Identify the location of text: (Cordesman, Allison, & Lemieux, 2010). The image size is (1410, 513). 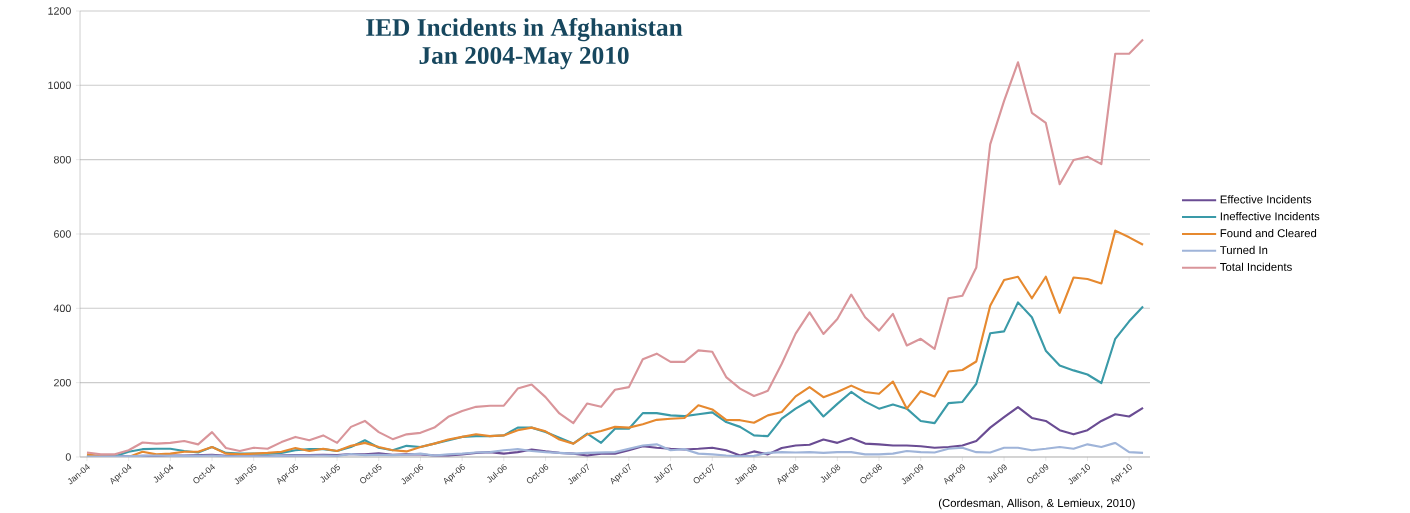
(1036, 504).